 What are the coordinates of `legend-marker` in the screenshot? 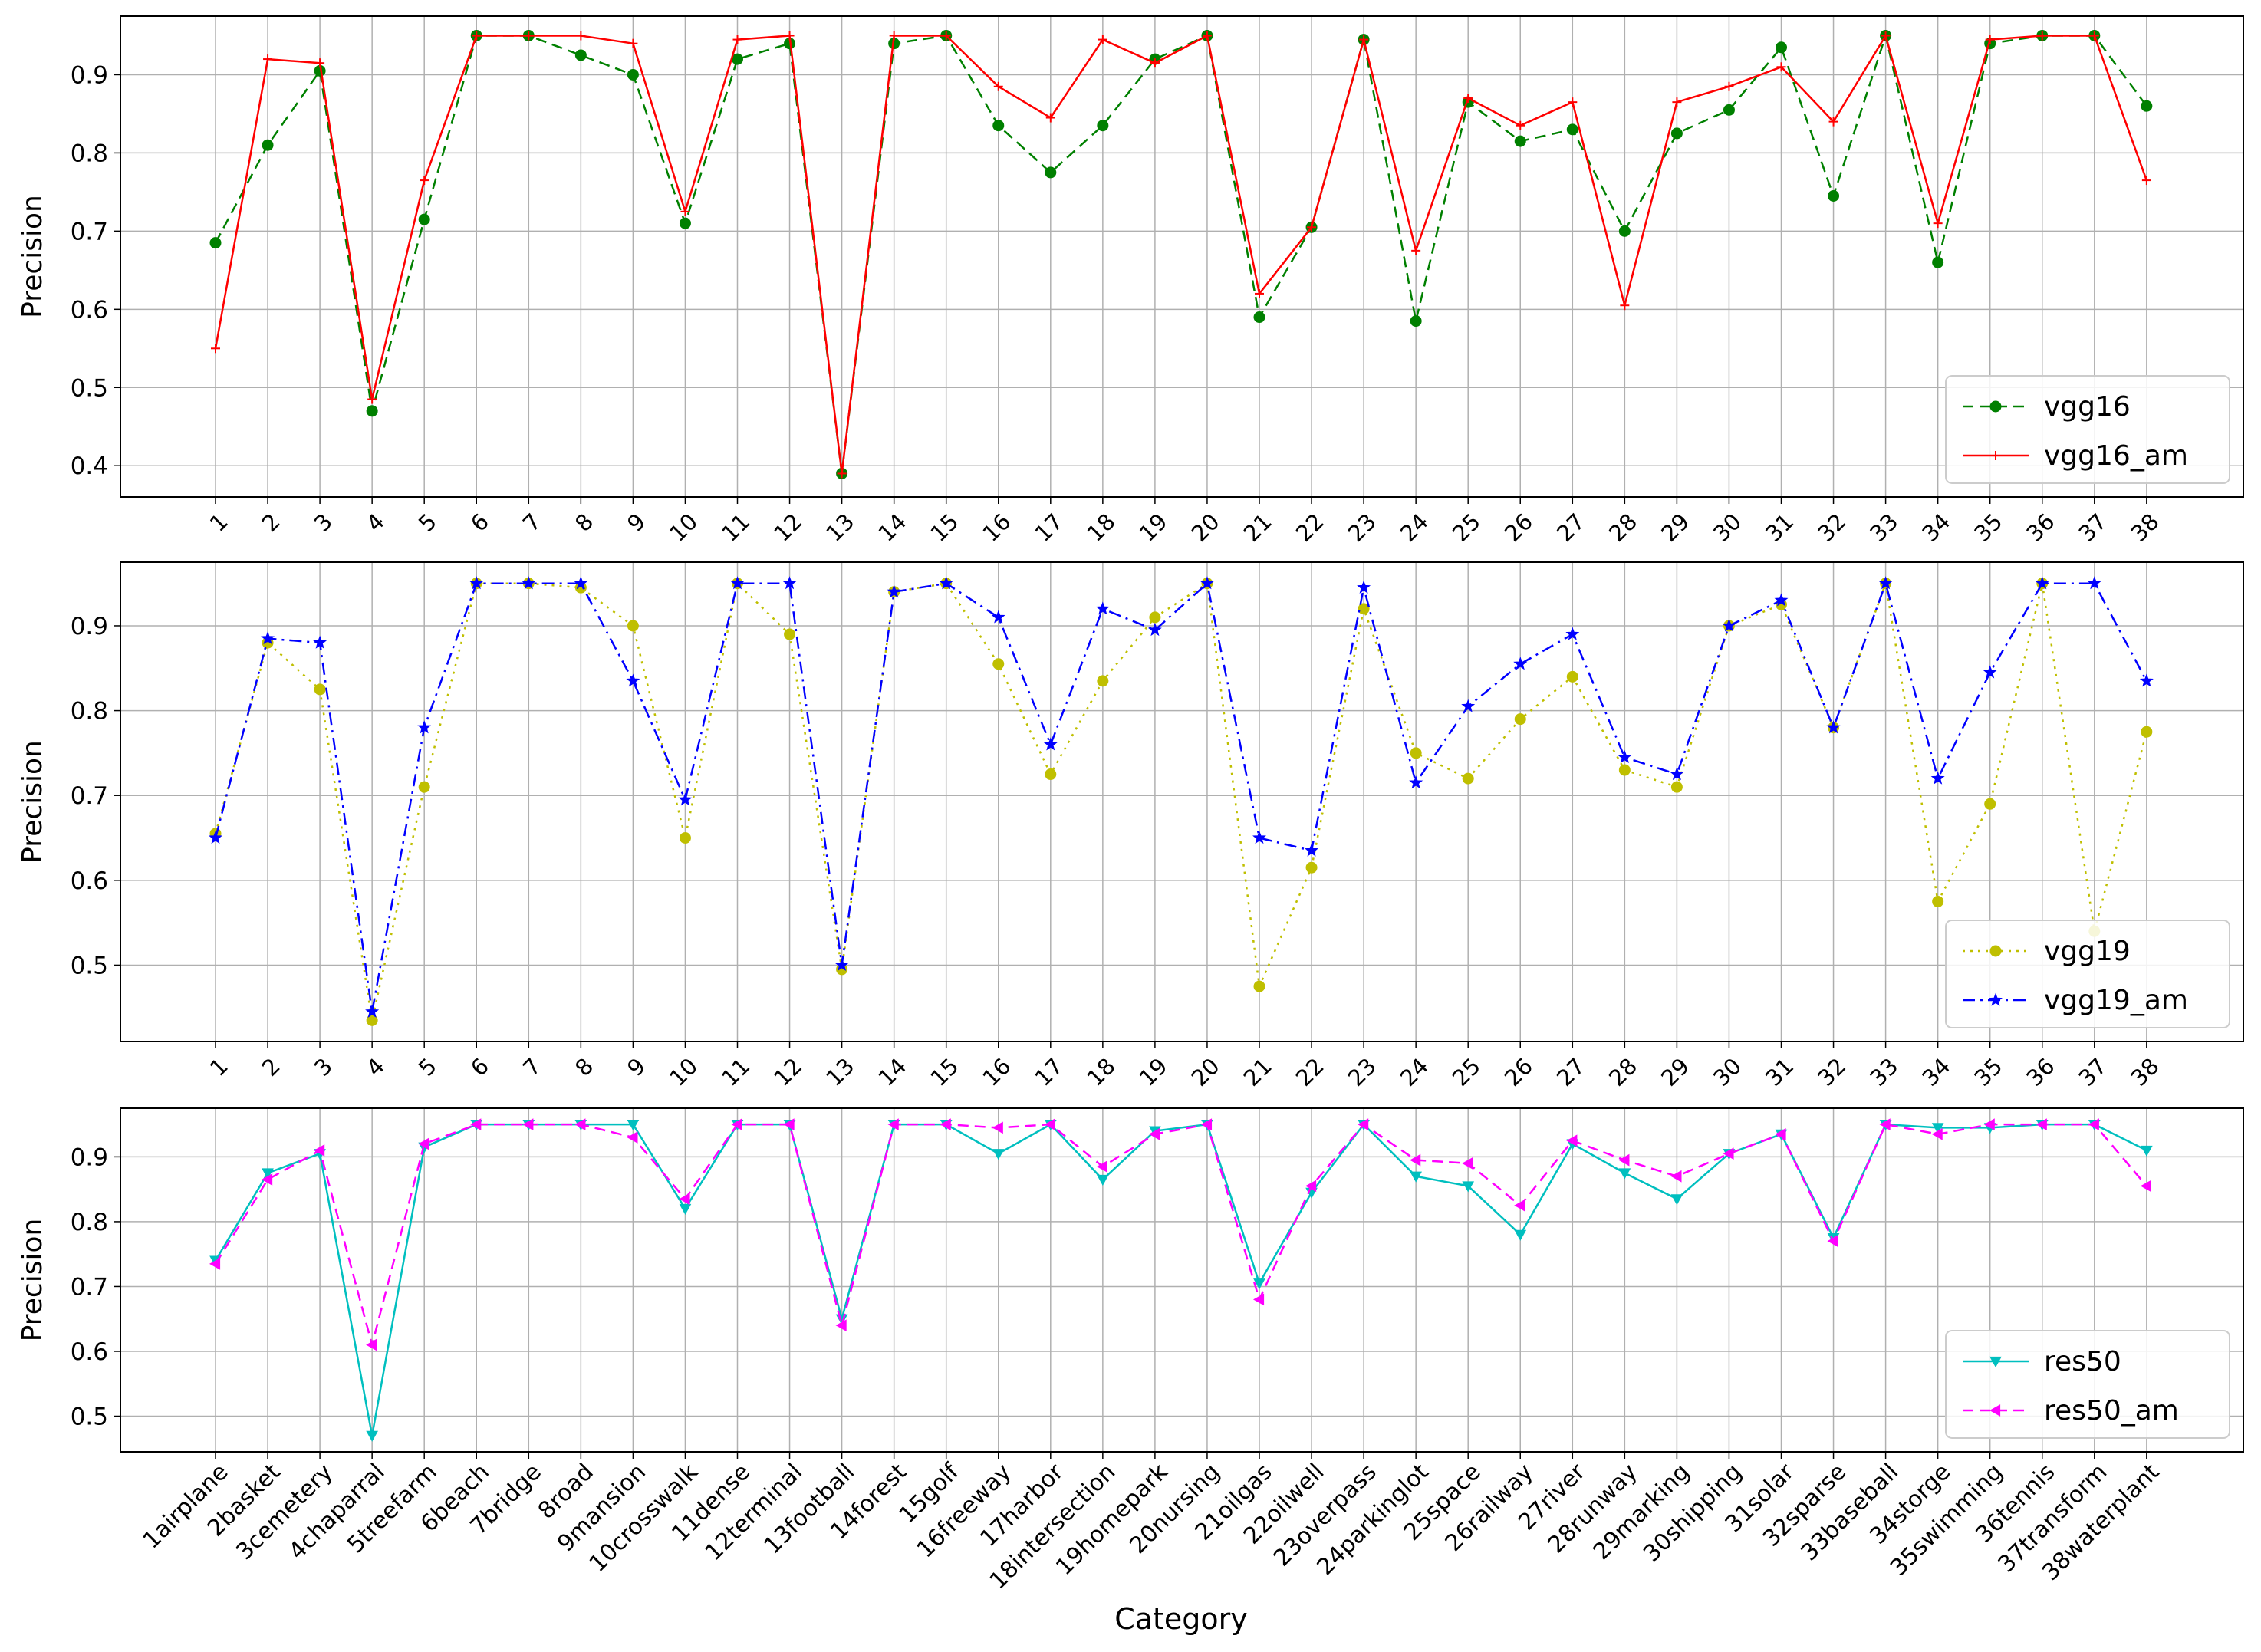 It's located at (1995, 455).